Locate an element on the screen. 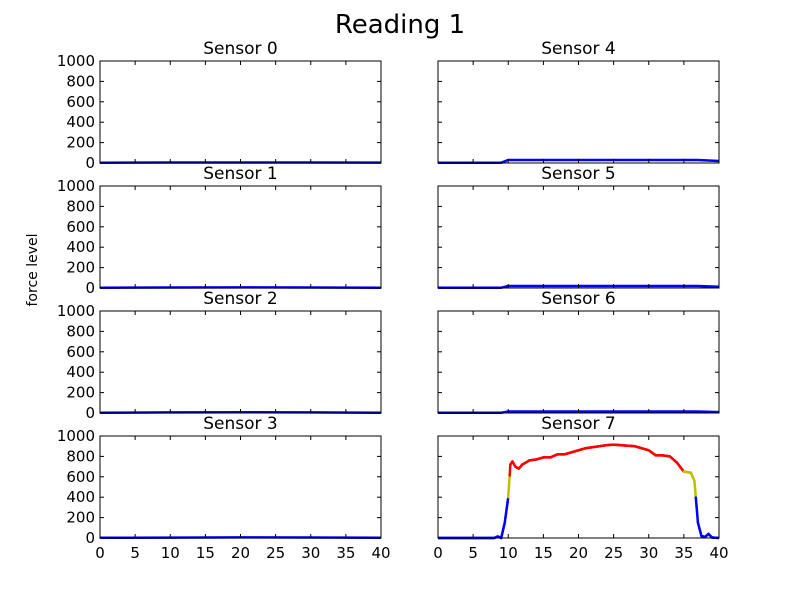 This screenshot has height=600, width=800. subplot-sensor-2: Sensor 2 0 200 400 600 800 1000 is located at coordinates (219, 355).